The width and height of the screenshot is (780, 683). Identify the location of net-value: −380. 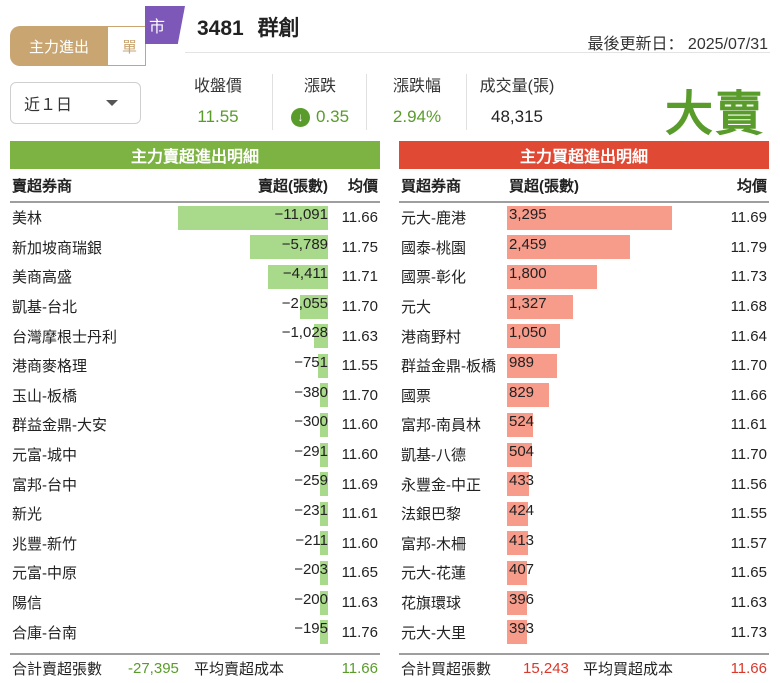
(311, 392).